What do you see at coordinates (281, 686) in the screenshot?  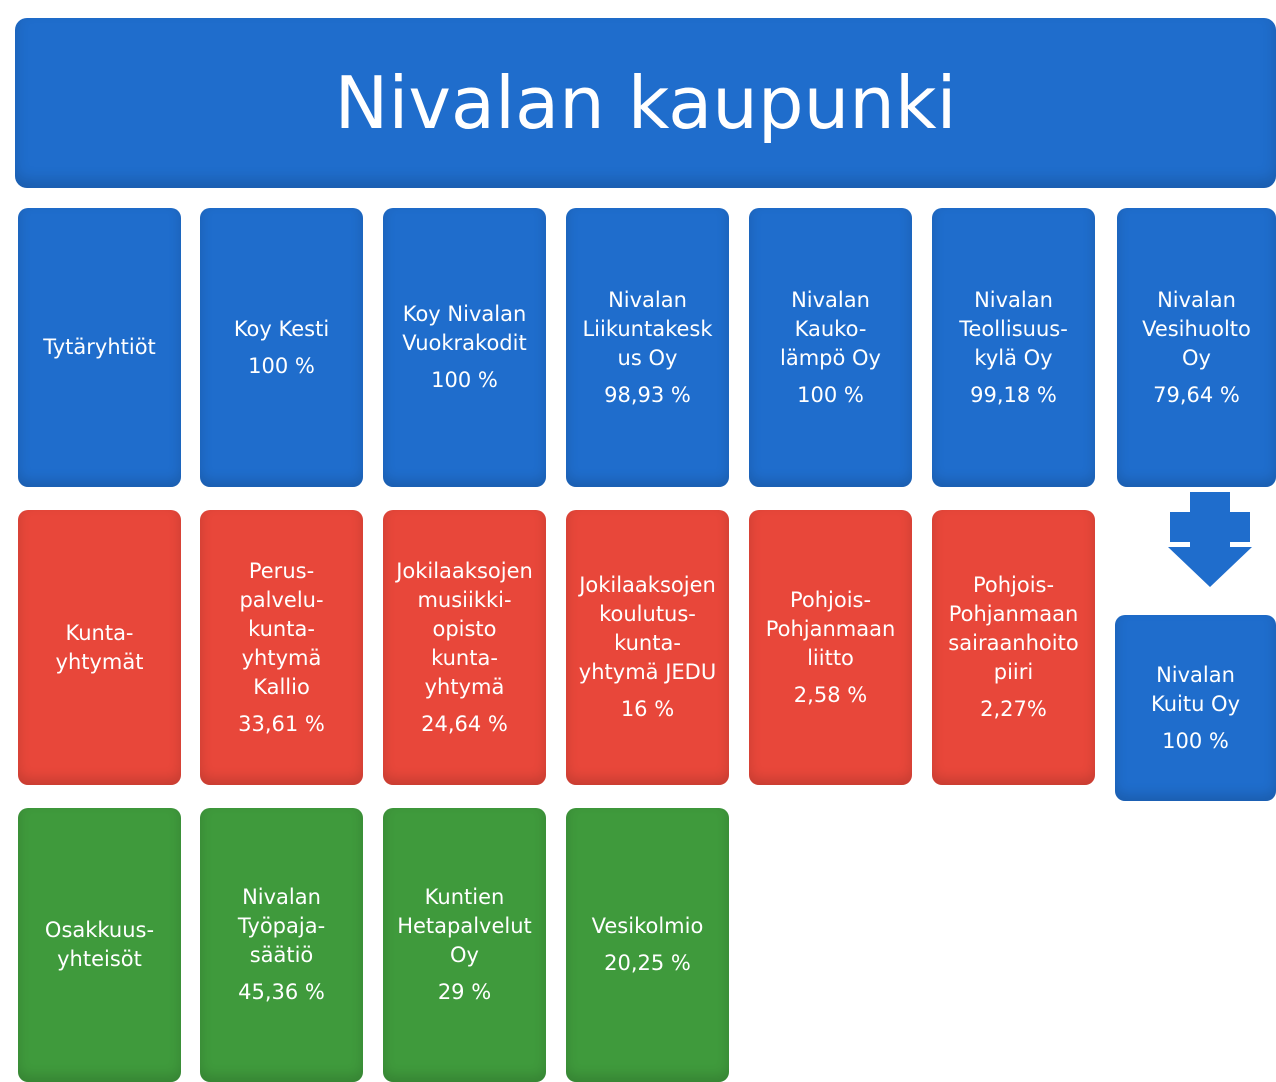 I see `box-text: Kallio` at bounding box center [281, 686].